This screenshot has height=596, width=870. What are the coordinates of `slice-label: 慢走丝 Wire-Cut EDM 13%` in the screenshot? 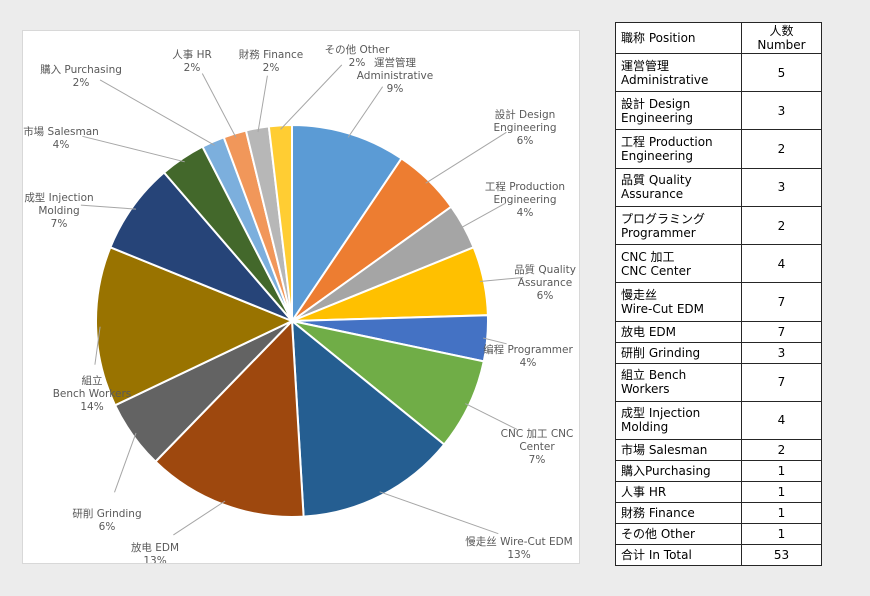 It's located at (518, 548).